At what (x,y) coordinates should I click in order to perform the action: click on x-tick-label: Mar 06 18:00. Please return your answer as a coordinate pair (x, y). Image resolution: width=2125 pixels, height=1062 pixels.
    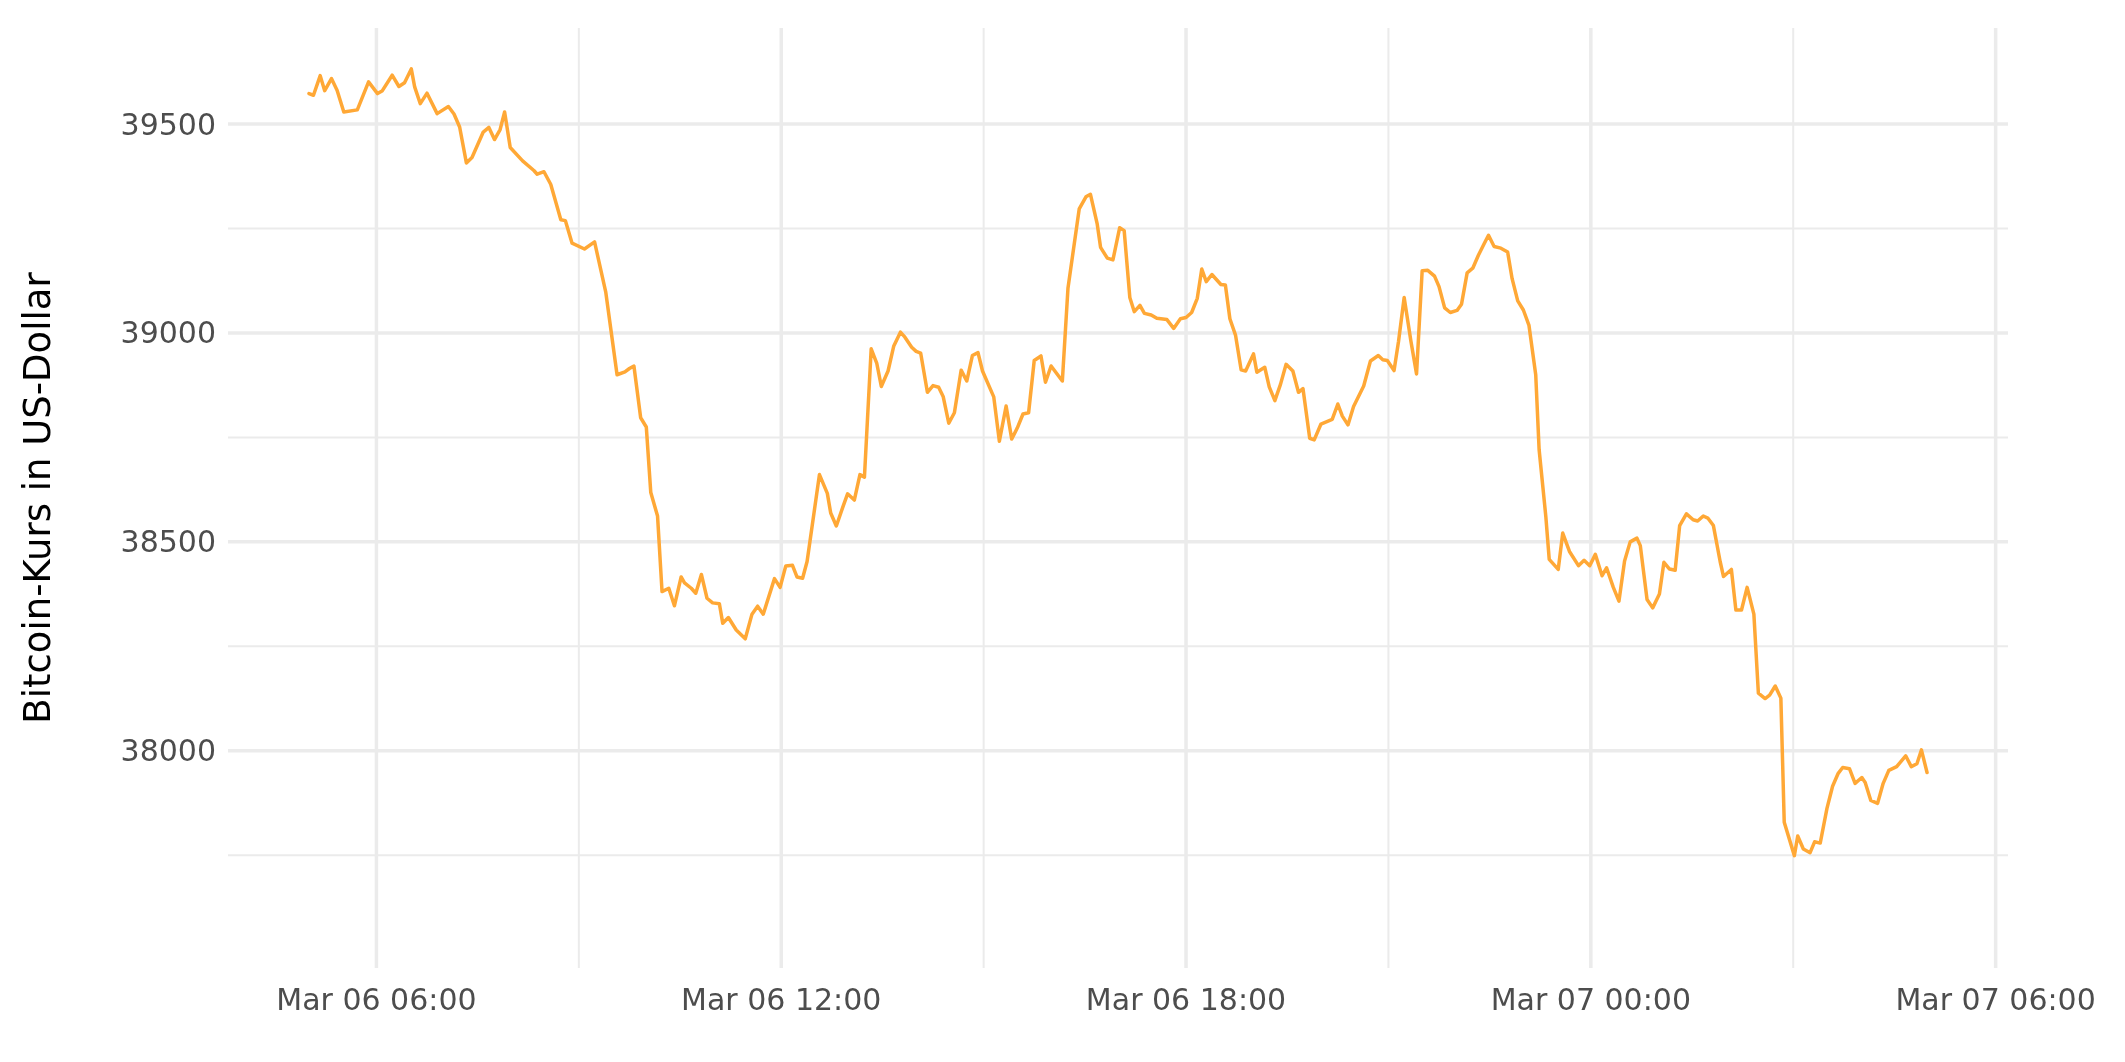
    Looking at the image, I should click on (1186, 999).